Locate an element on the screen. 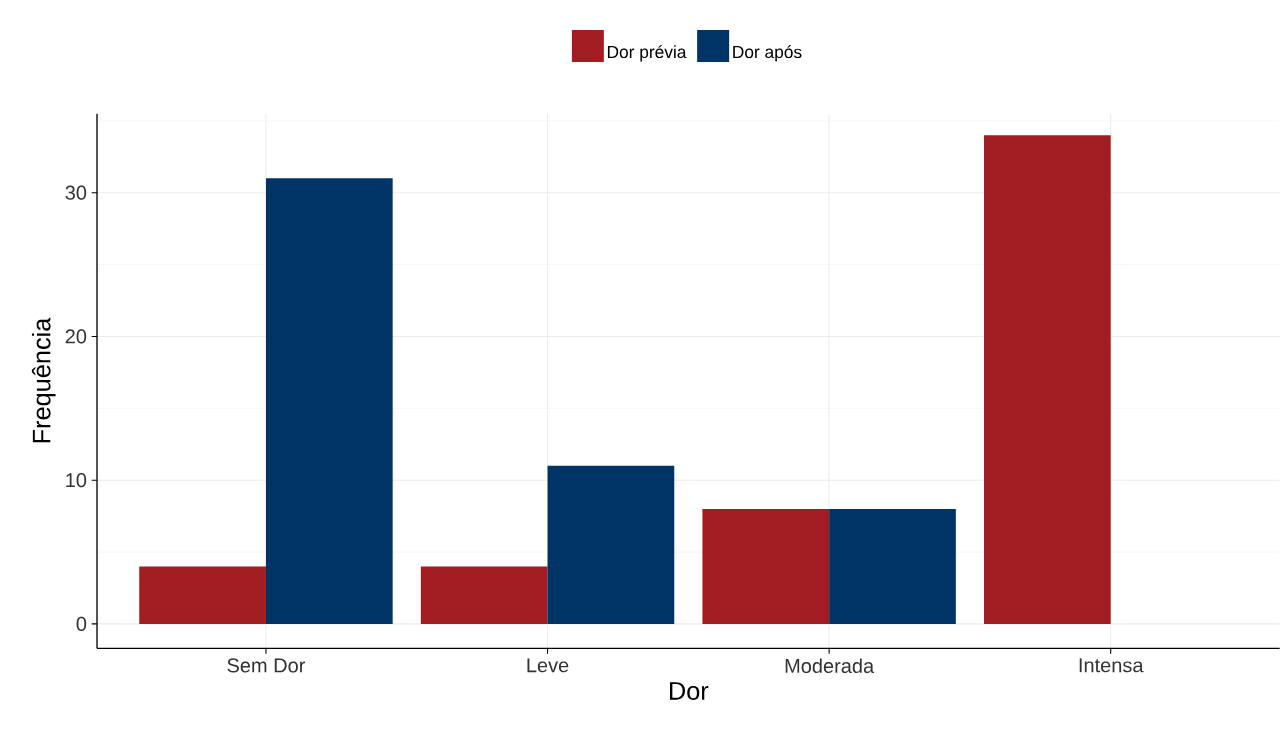 The height and width of the screenshot is (729, 1288). legend-label: Dor prévia is located at coordinates (647, 53).